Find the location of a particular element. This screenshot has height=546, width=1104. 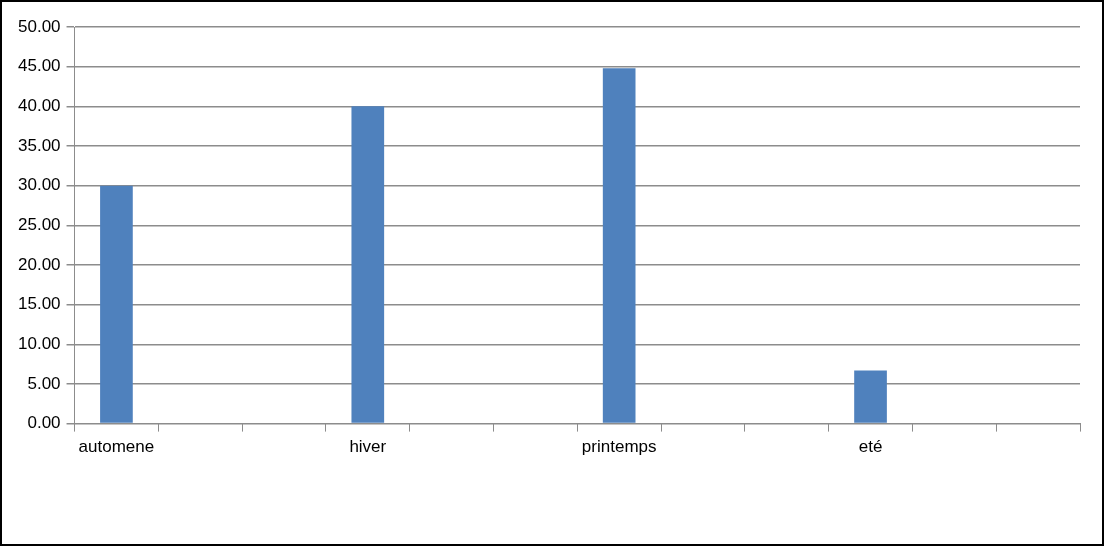

y-tick-label: 35.00 is located at coordinates (39, 145).